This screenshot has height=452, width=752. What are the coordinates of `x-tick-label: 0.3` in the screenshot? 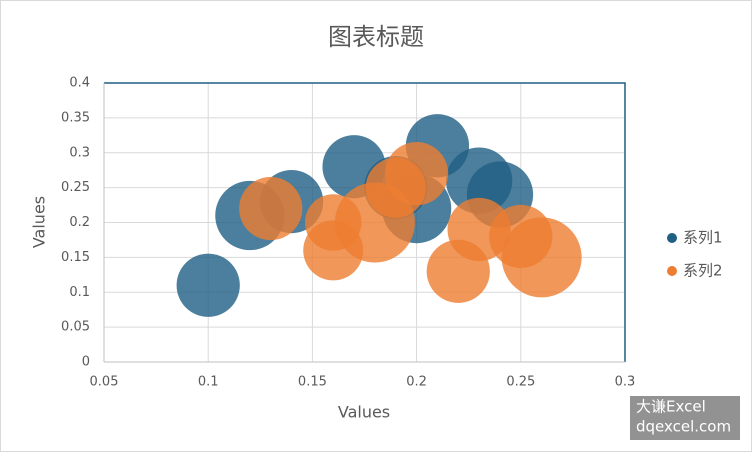 It's located at (625, 382).